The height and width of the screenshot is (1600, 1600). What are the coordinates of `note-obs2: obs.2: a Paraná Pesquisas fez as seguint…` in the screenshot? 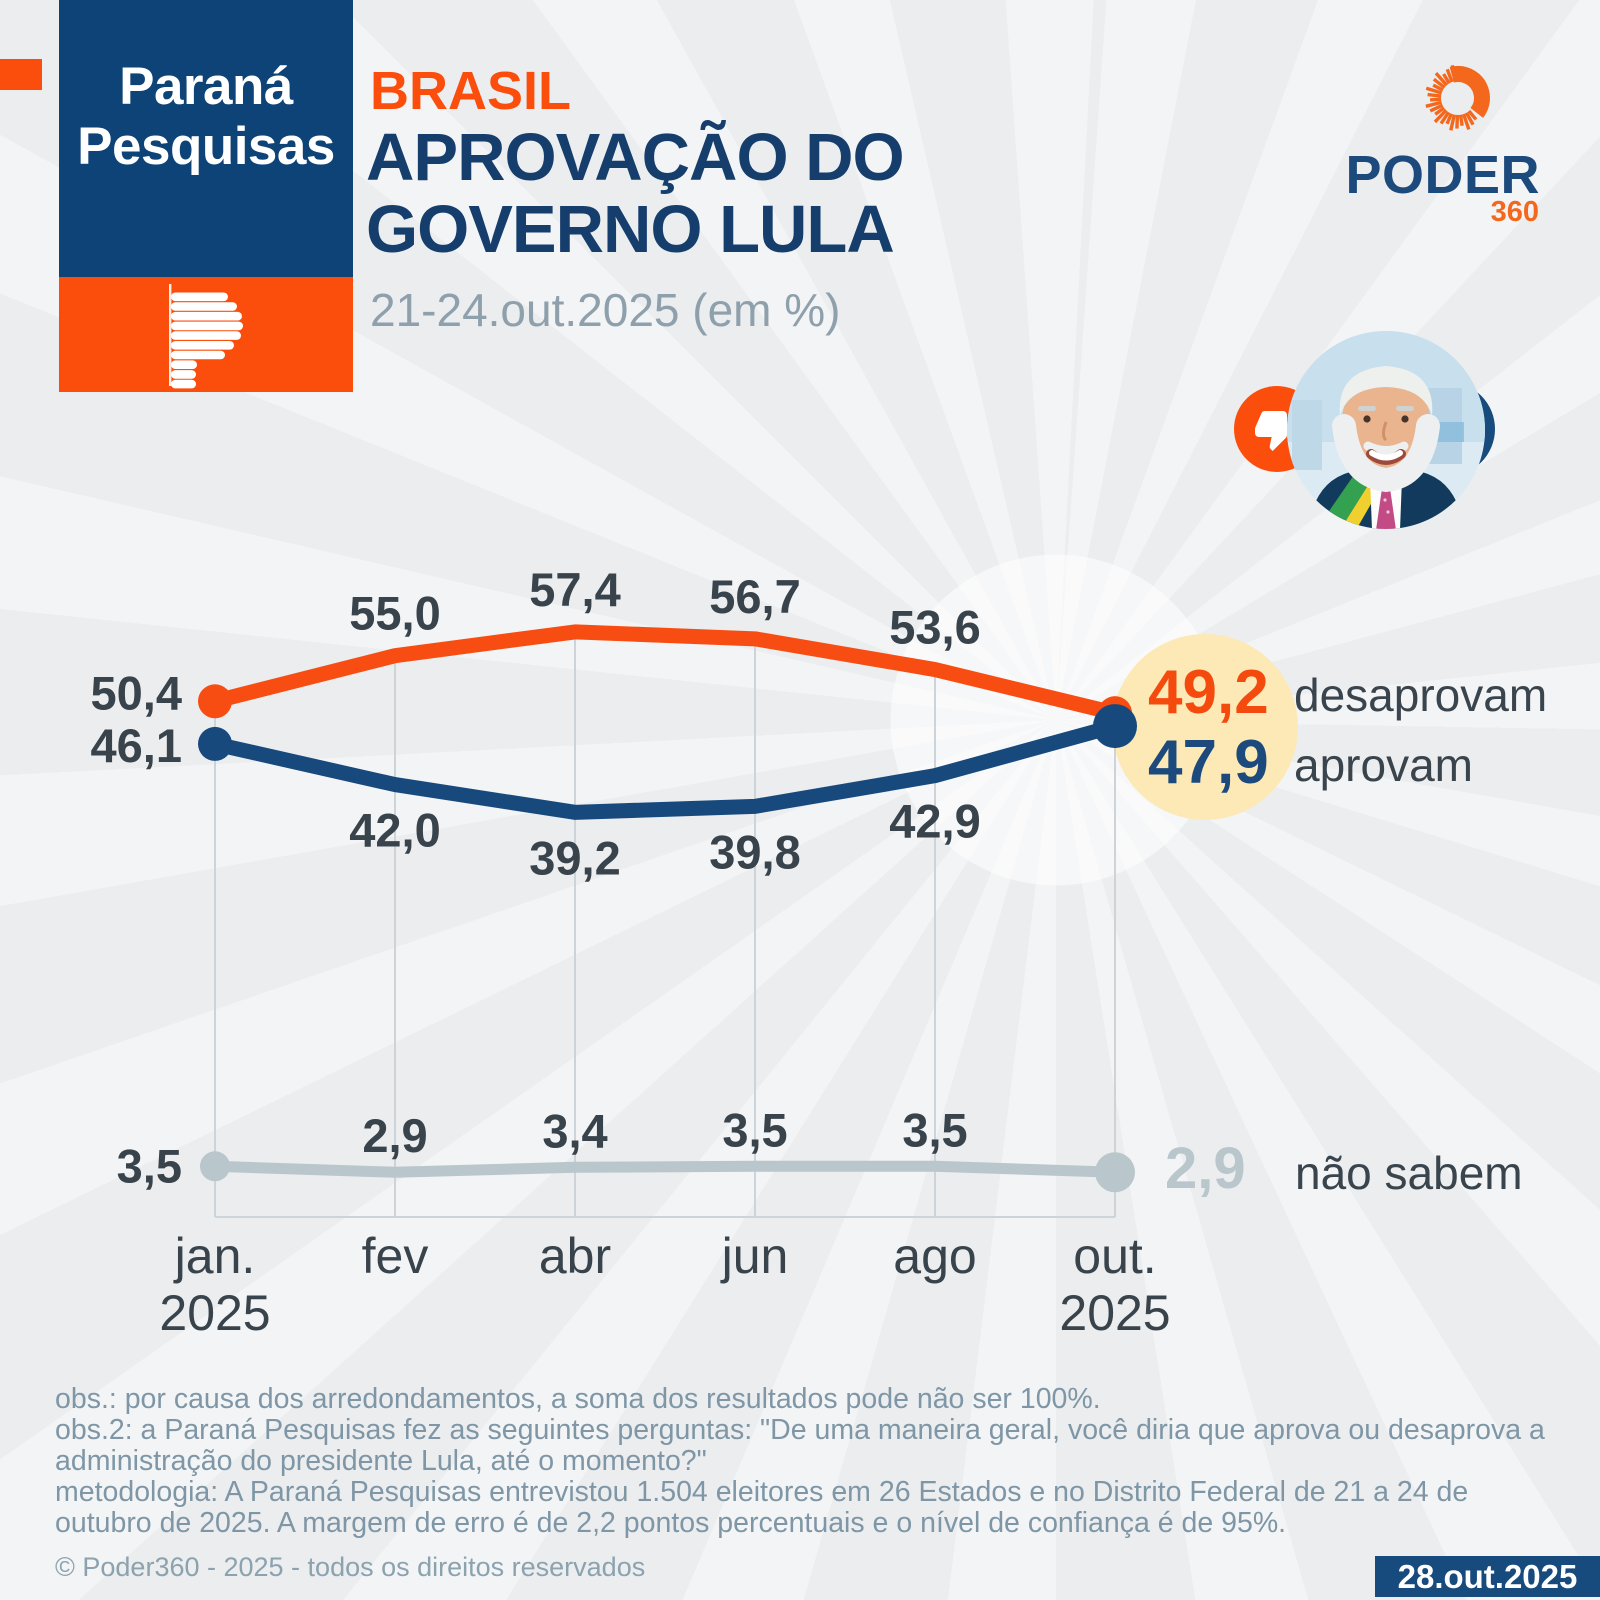 It's located at (800, 1445).